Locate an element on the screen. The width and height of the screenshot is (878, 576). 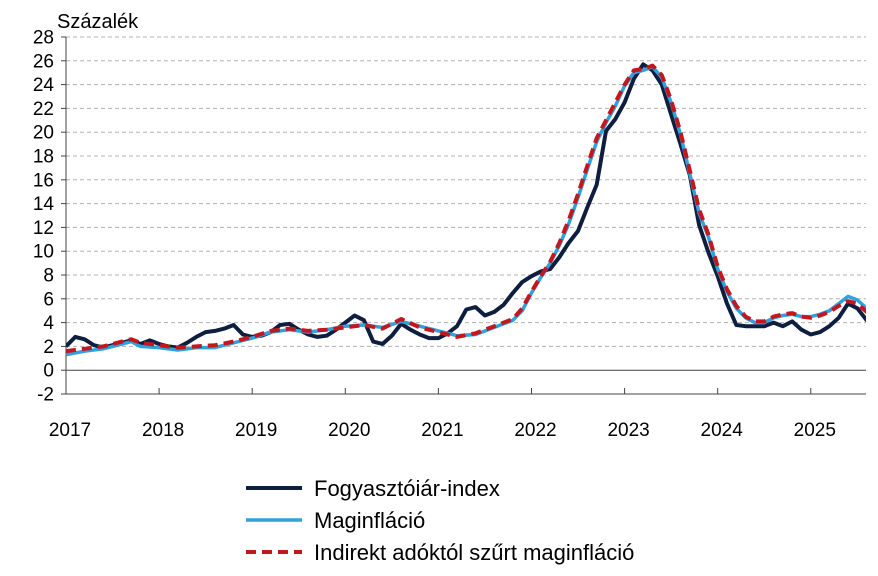
x-tick-label: 2021 is located at coordinates (442, 430).